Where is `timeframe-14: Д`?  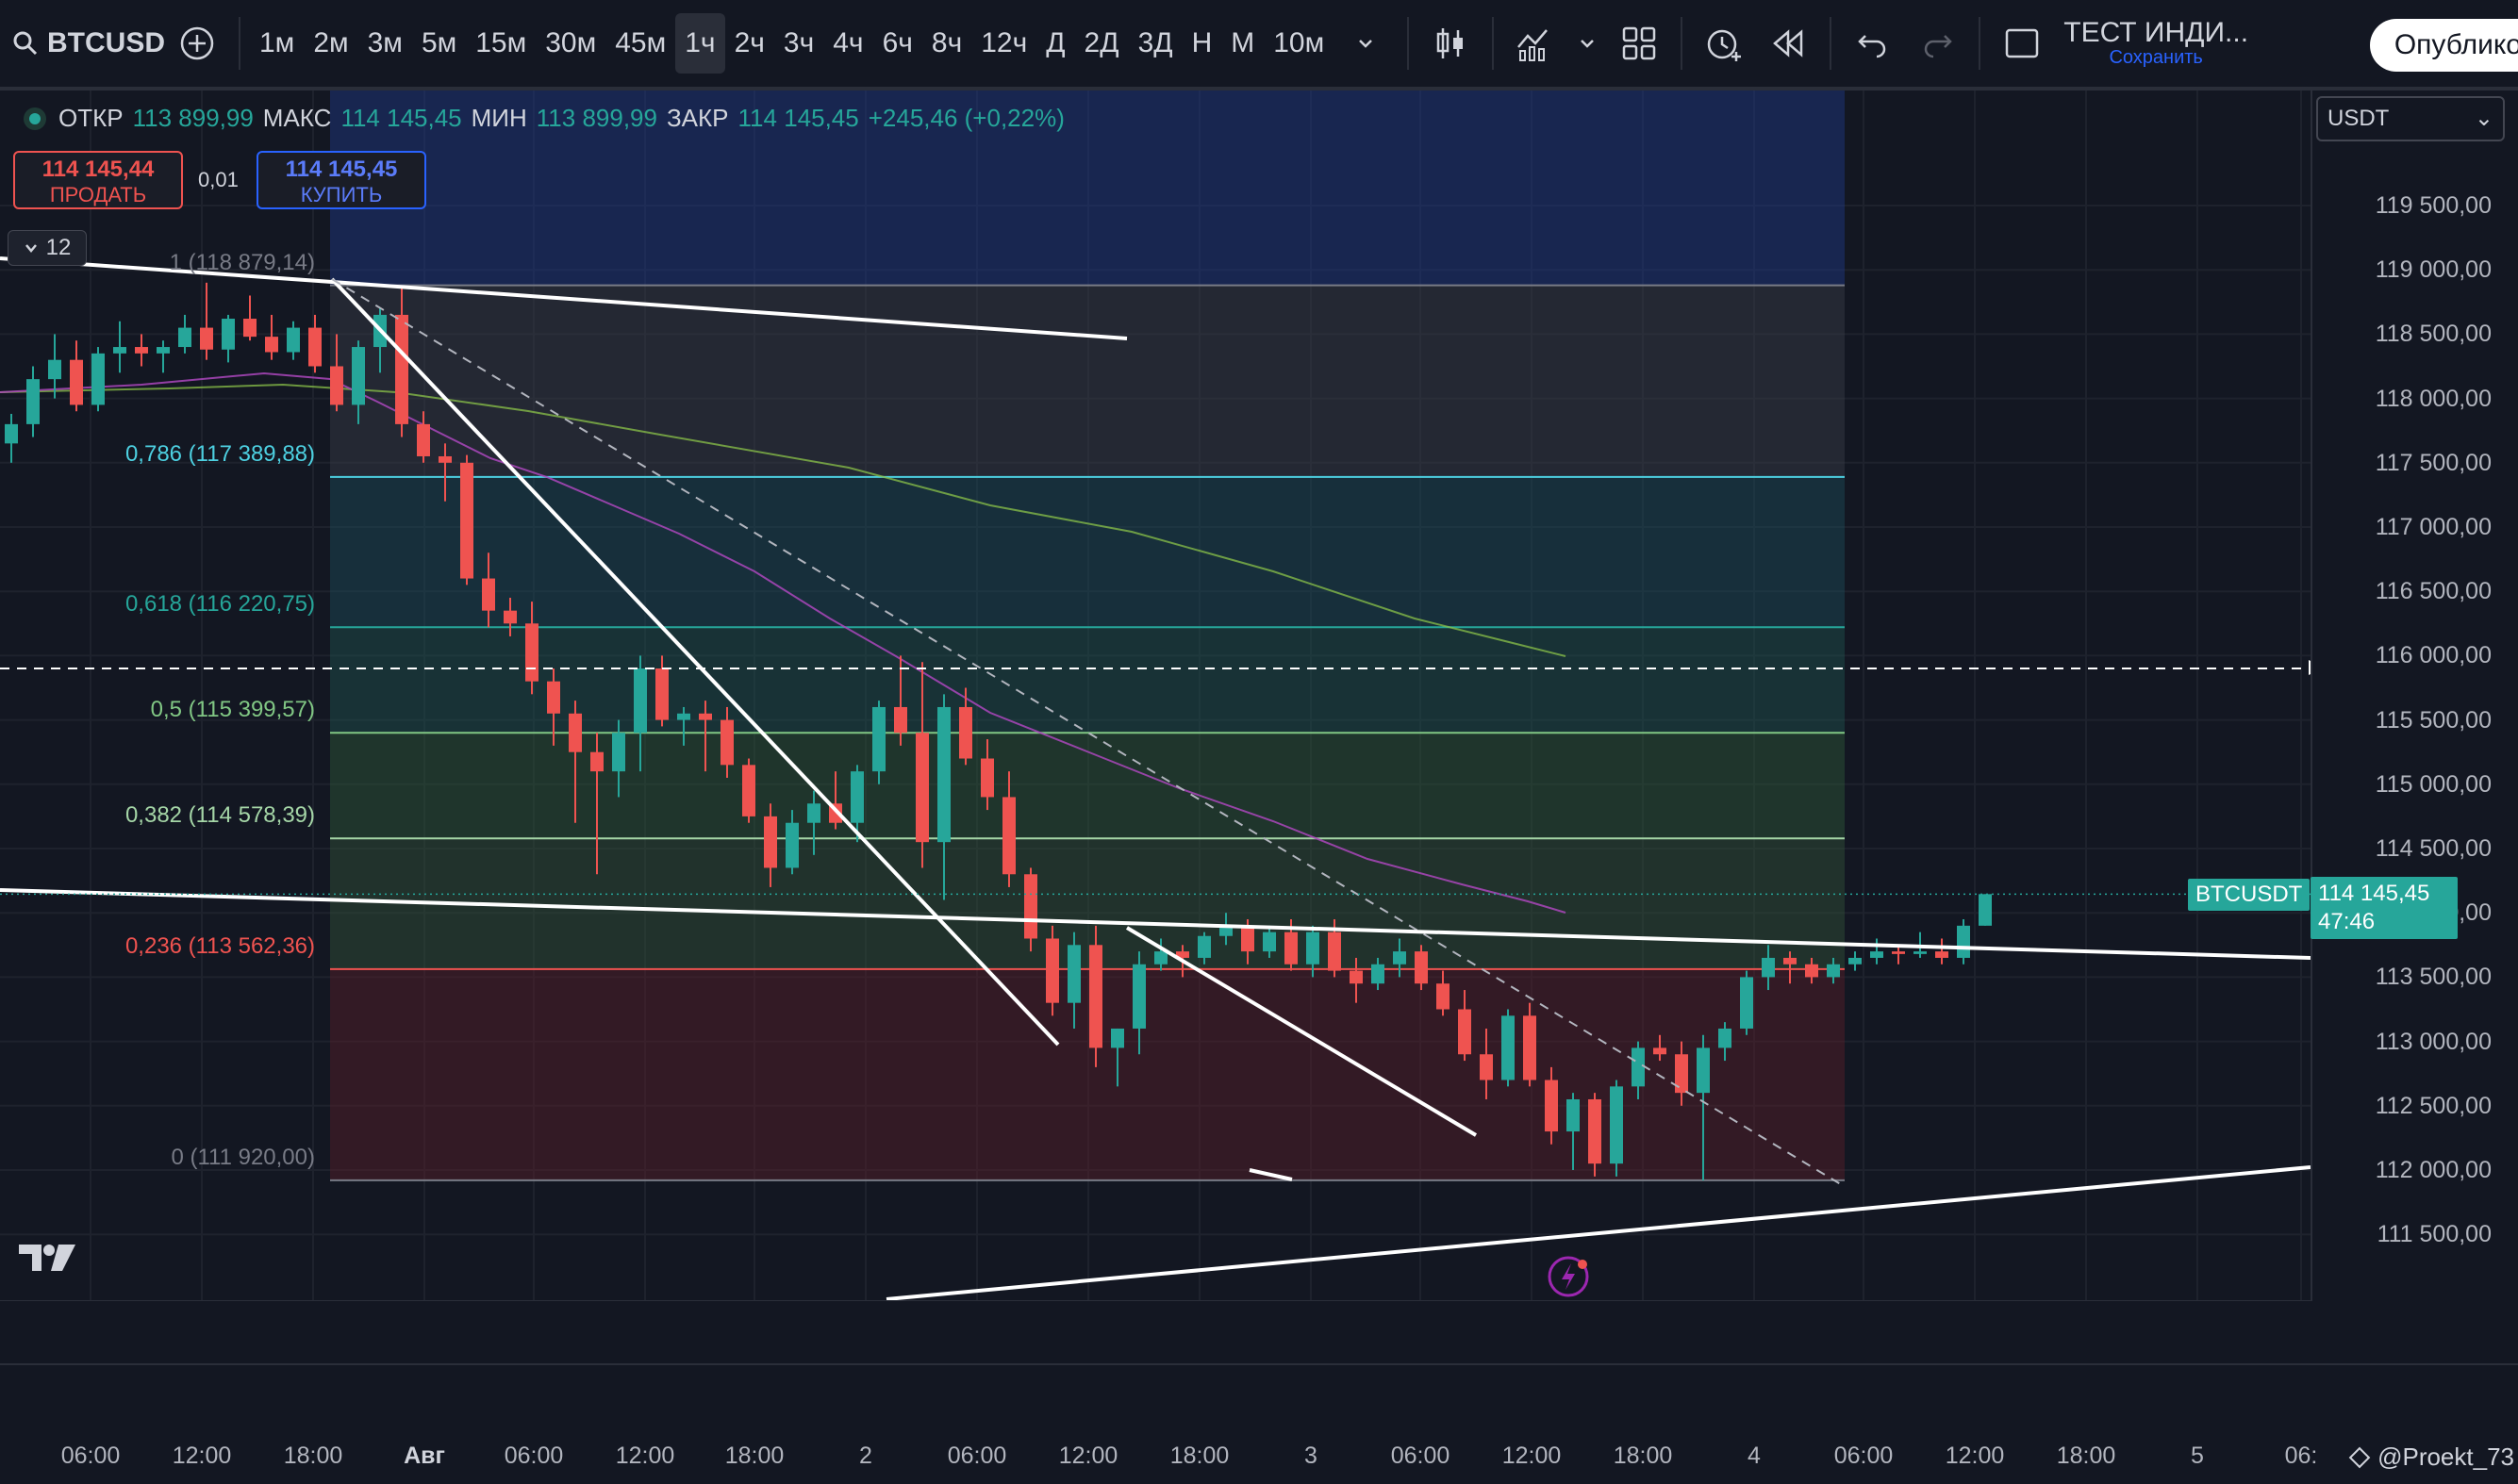
timeframe-14: Д is located at coordinates (1056, 42).